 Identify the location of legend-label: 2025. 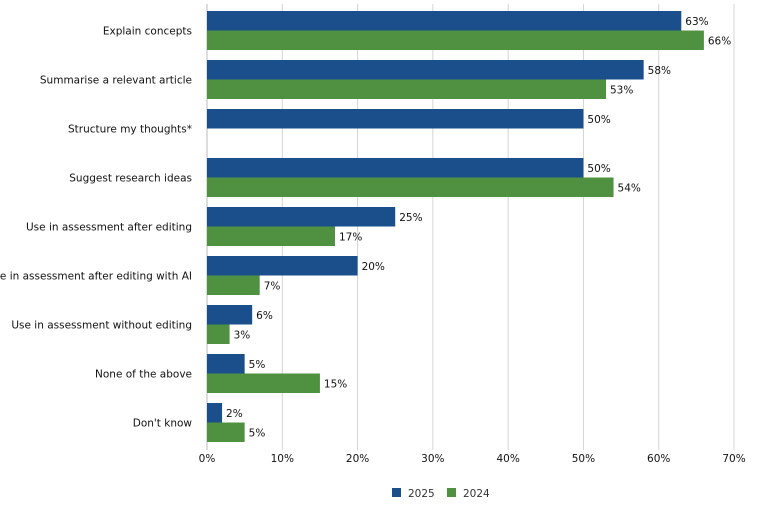
(421, 494).